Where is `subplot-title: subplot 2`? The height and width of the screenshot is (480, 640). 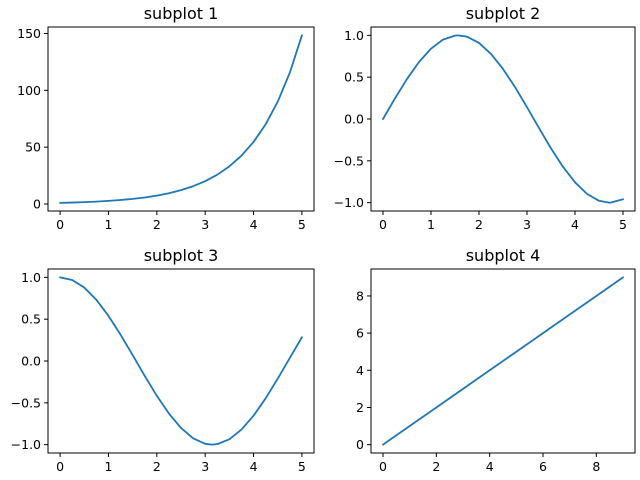
subplot-title: subplot 2 is located at coordinates (503, 13).